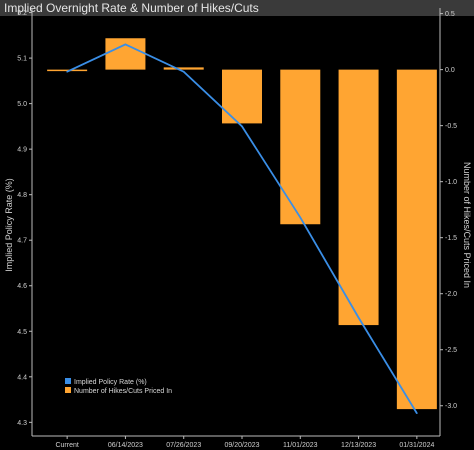  I want to click on x-tick-label: 12/13/2023, so click(358, 445).